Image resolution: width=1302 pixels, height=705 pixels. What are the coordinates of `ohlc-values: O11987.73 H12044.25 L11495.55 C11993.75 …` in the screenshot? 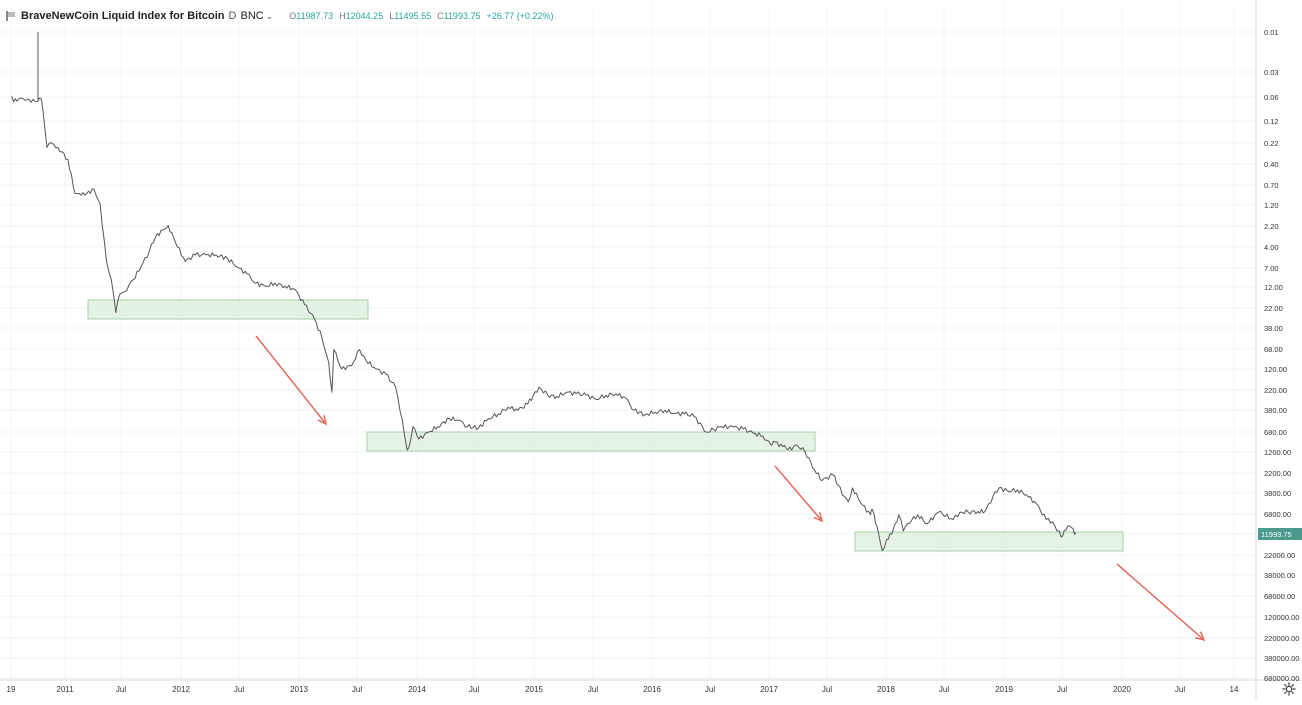 It's located at (421, 16).